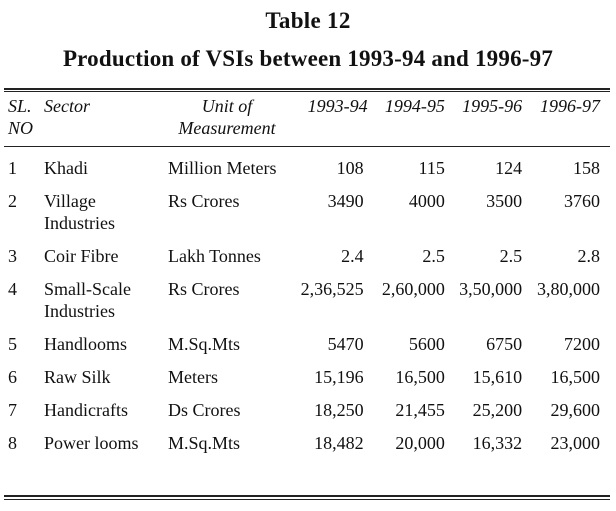 The height and width of the screenshot is (511, 616). What do you see at coordinates (337, 106) in the screenshot?
I see `header-1993-94: 1993-94` at bounding box center [337, 106].